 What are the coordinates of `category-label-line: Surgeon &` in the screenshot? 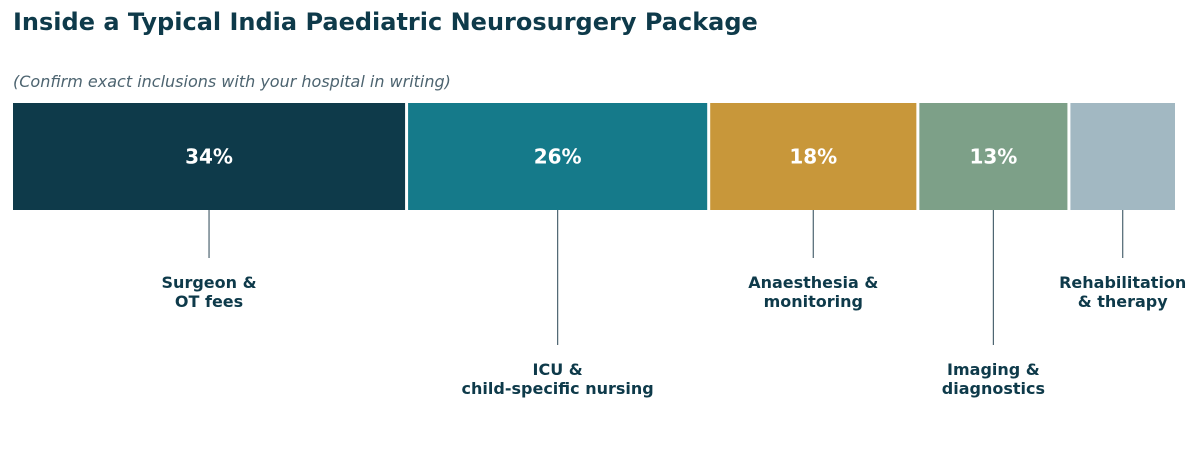 It's located at (209, 282).